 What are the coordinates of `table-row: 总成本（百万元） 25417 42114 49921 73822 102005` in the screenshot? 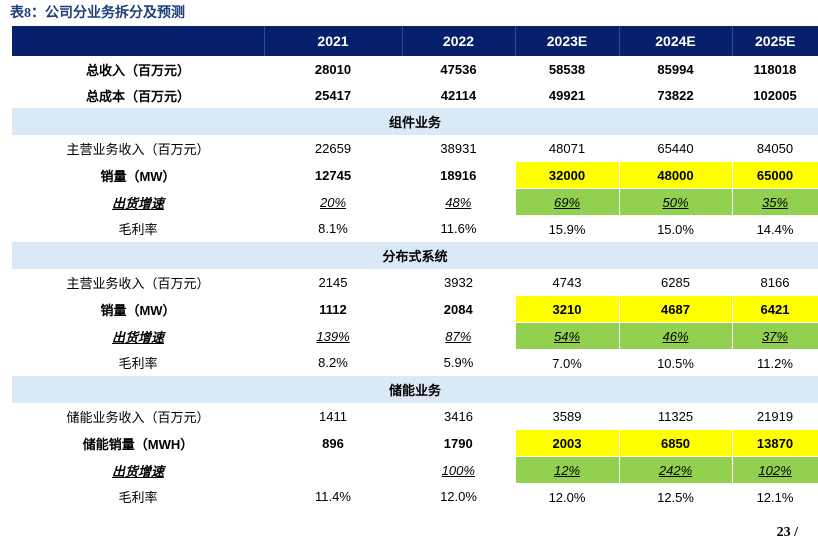 It's located at (415, 95).